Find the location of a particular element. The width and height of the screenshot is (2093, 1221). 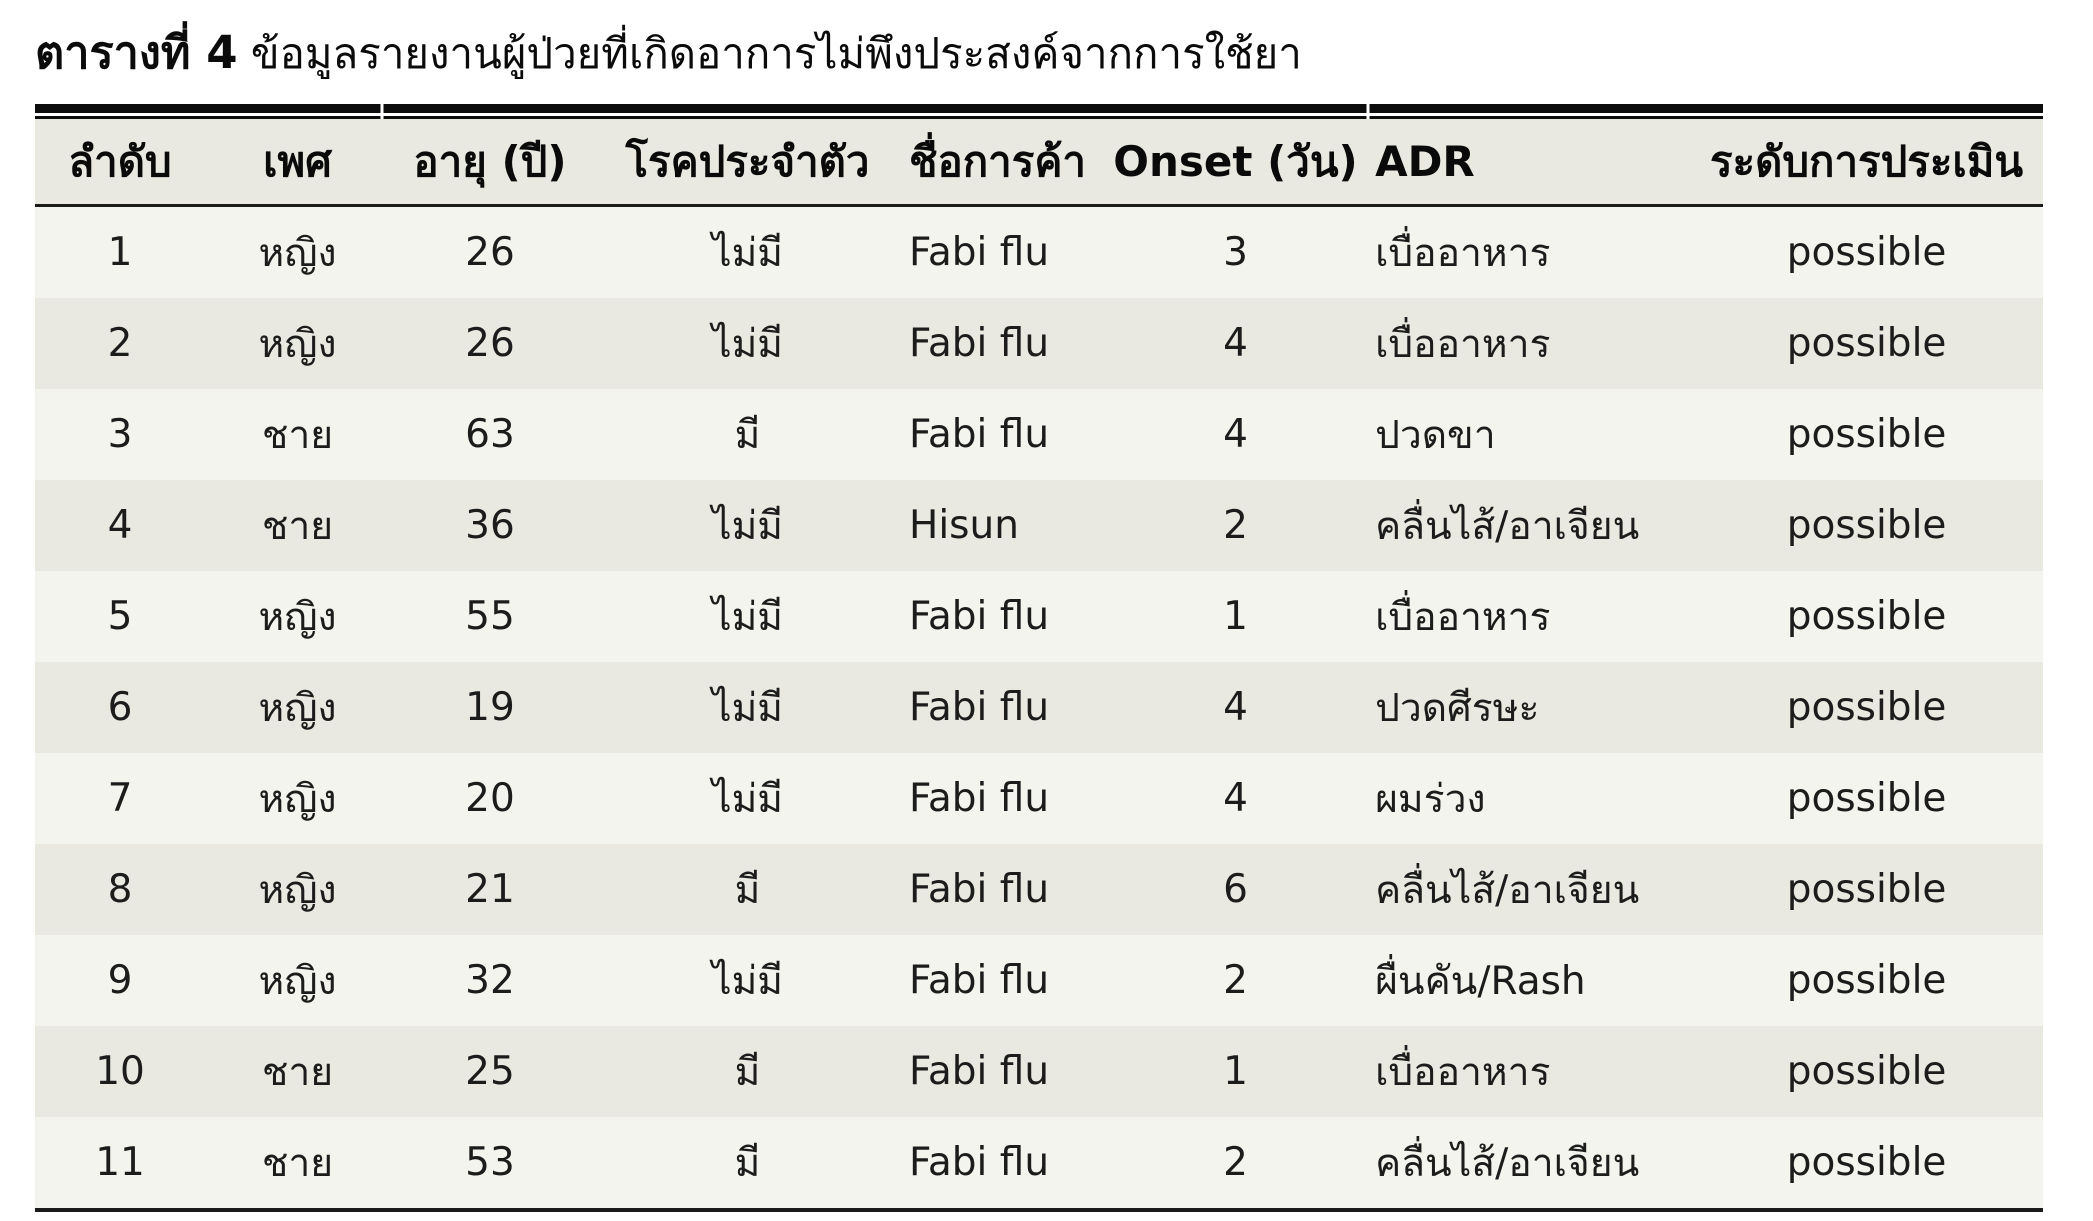

table-row: 6 หญิง 19 ไม่มี Fabi flu 4 ปวดศีรษะ possible is located at coordinates (1039, 707).